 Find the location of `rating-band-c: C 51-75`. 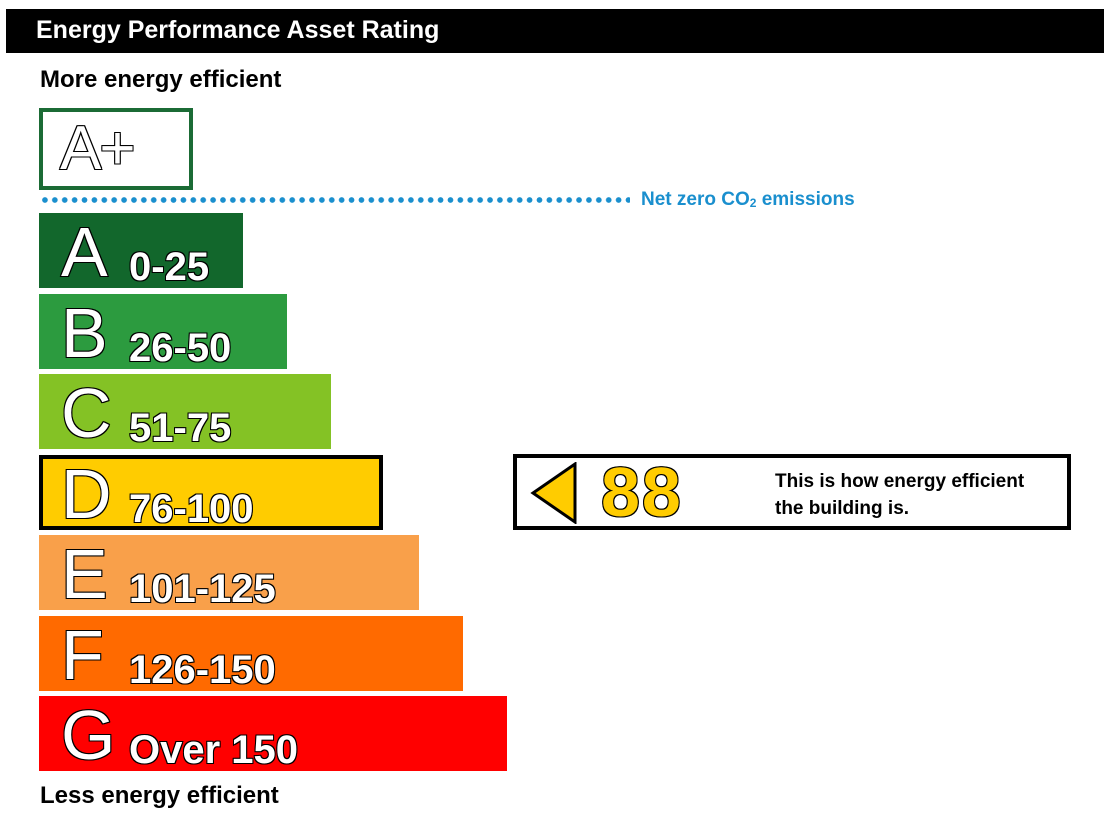

rating-band-c: C 51-75 is located at coordinates (185, 413).